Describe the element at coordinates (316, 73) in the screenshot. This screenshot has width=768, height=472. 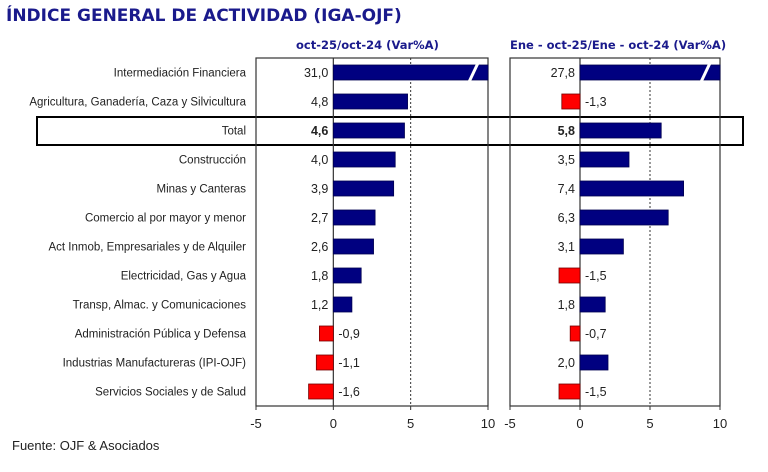
I see `data-label: 31,0` at that location.